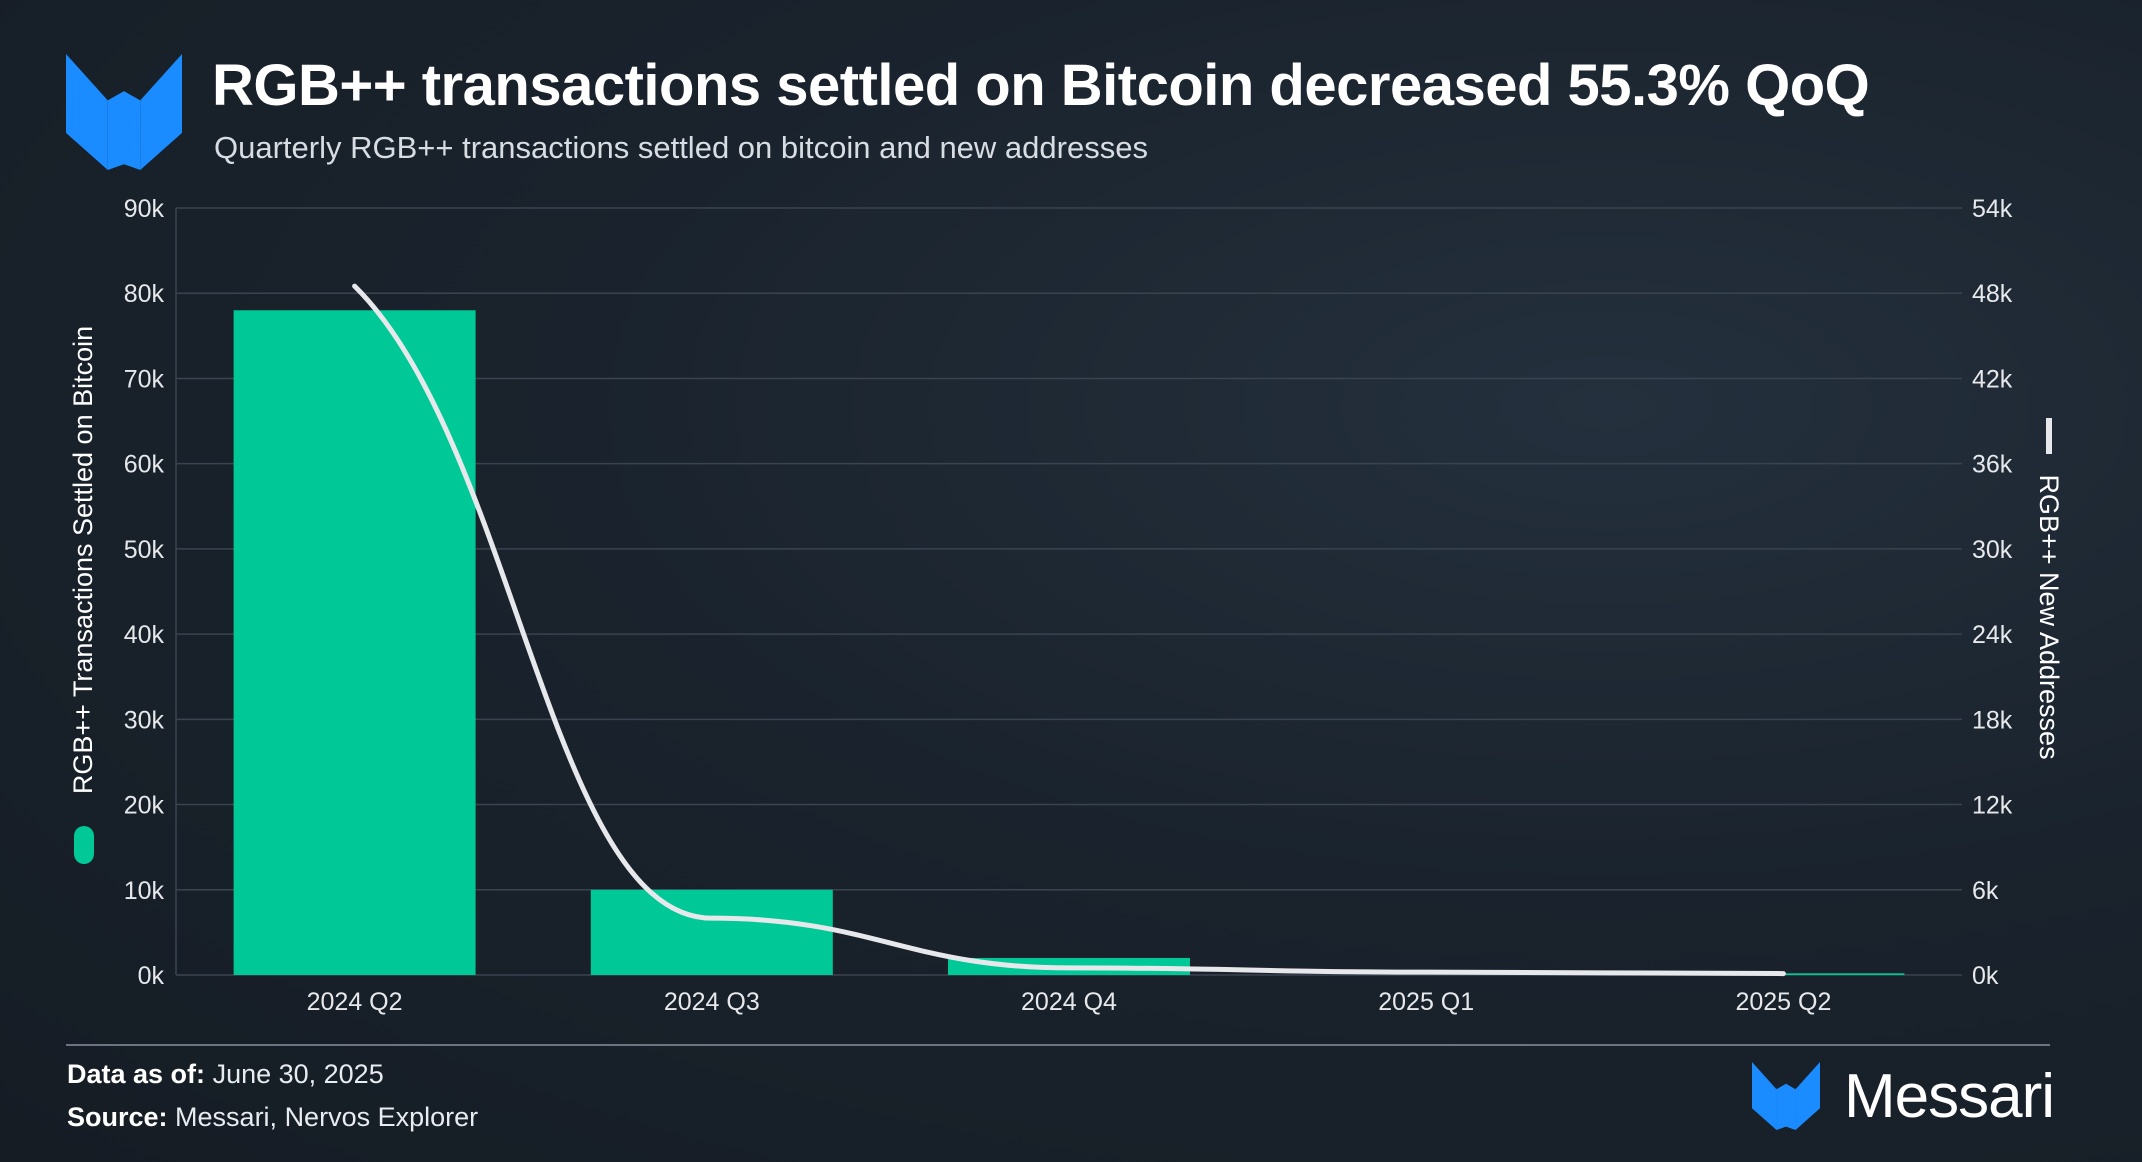 This screenshot has height=1162, width=2142. Describe the element at coordinates (83, 560) in the screenshot. I see `y-left-axis-label: RGB++ Transactions Settled on Bitcoin` at that location.